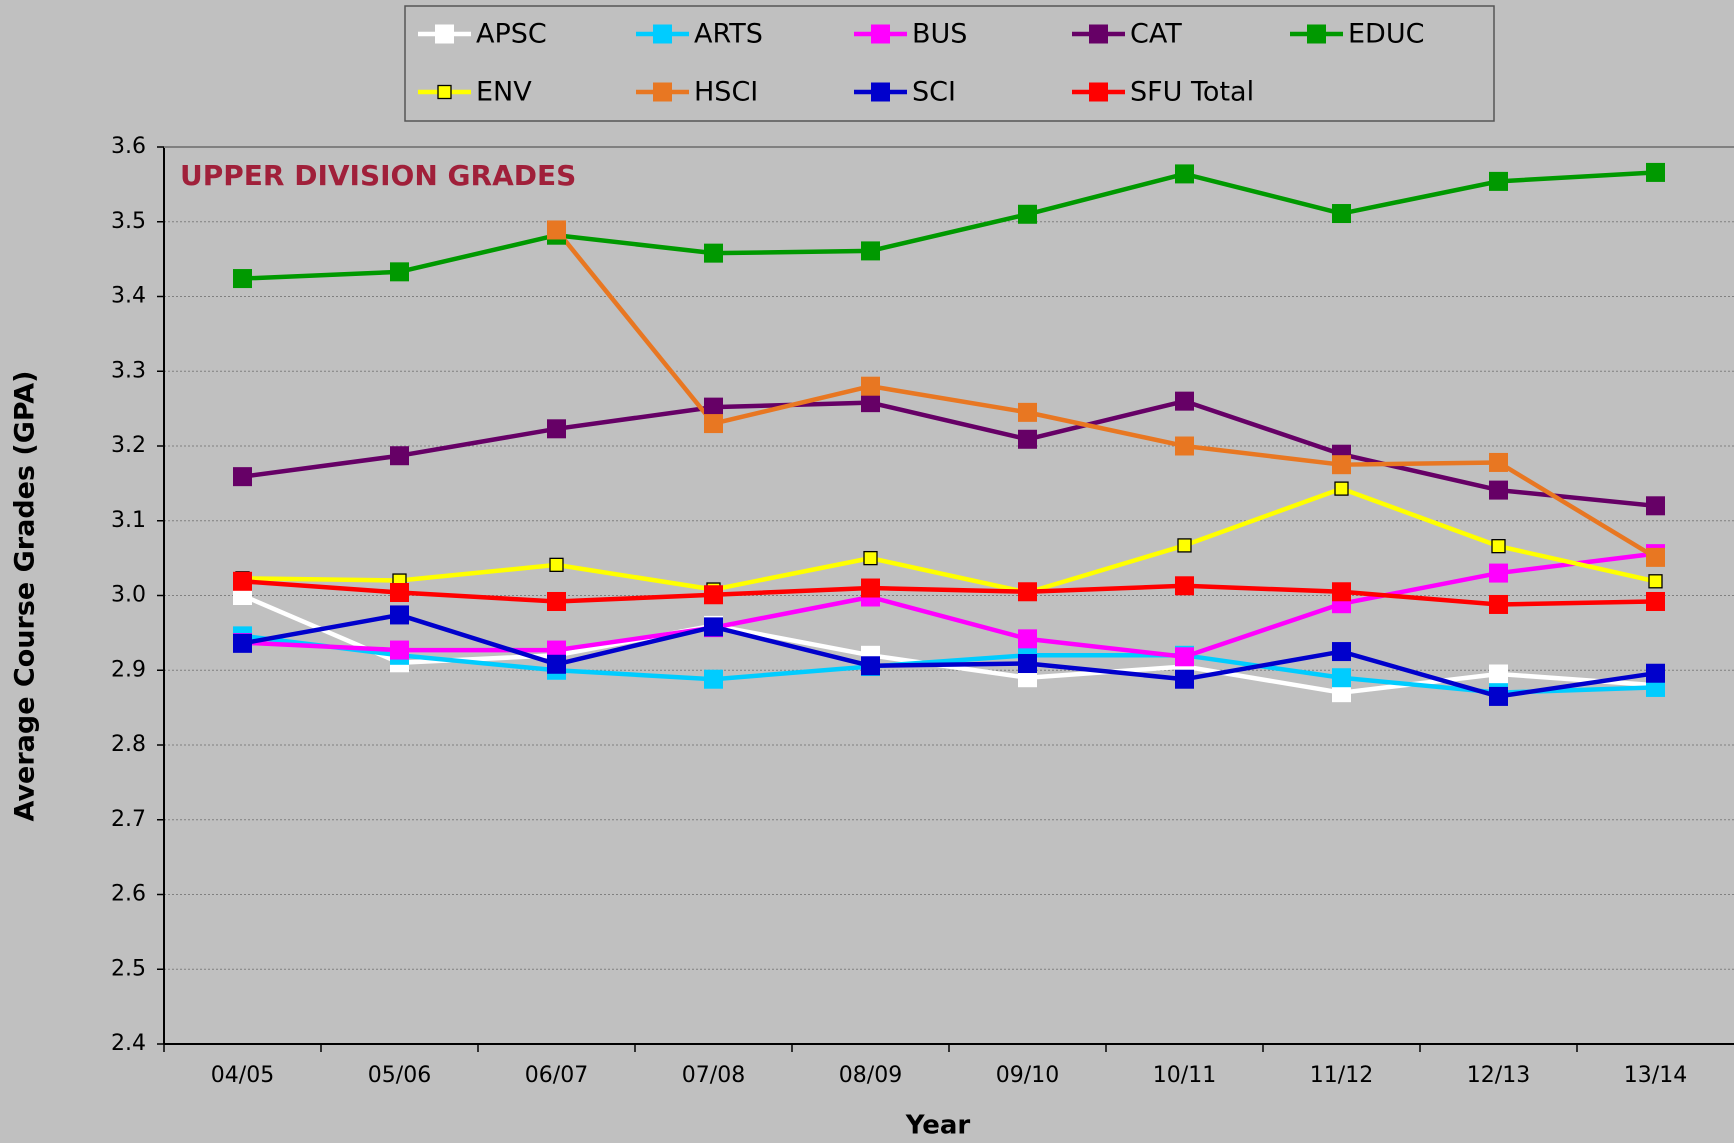 The width and height of the screenshot is (1734, 1143). Describe the element at coordinates (726, 92) in the screenshot. I see `legend-label: HSCI` at that location.